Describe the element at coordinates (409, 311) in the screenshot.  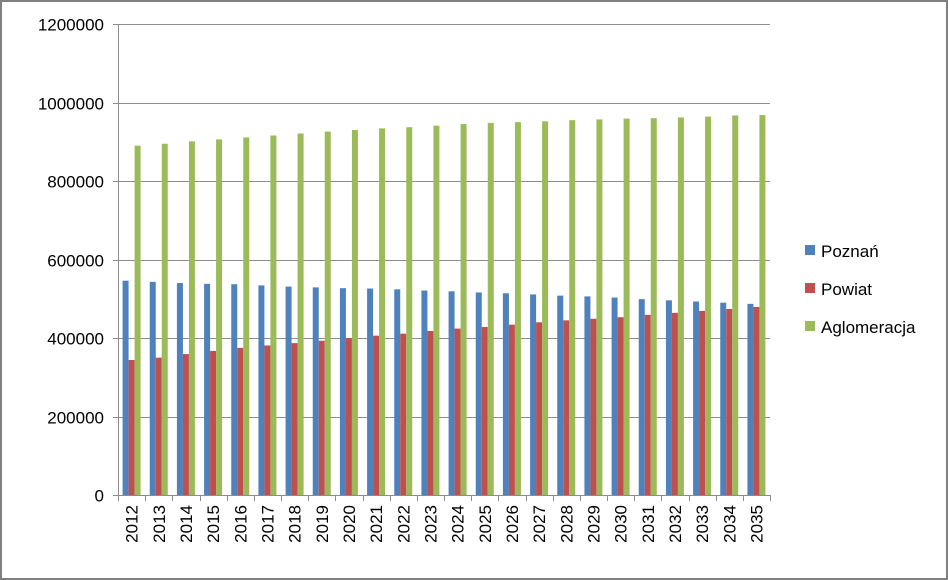
I see `bar-aglomeracja-2022` at that location.